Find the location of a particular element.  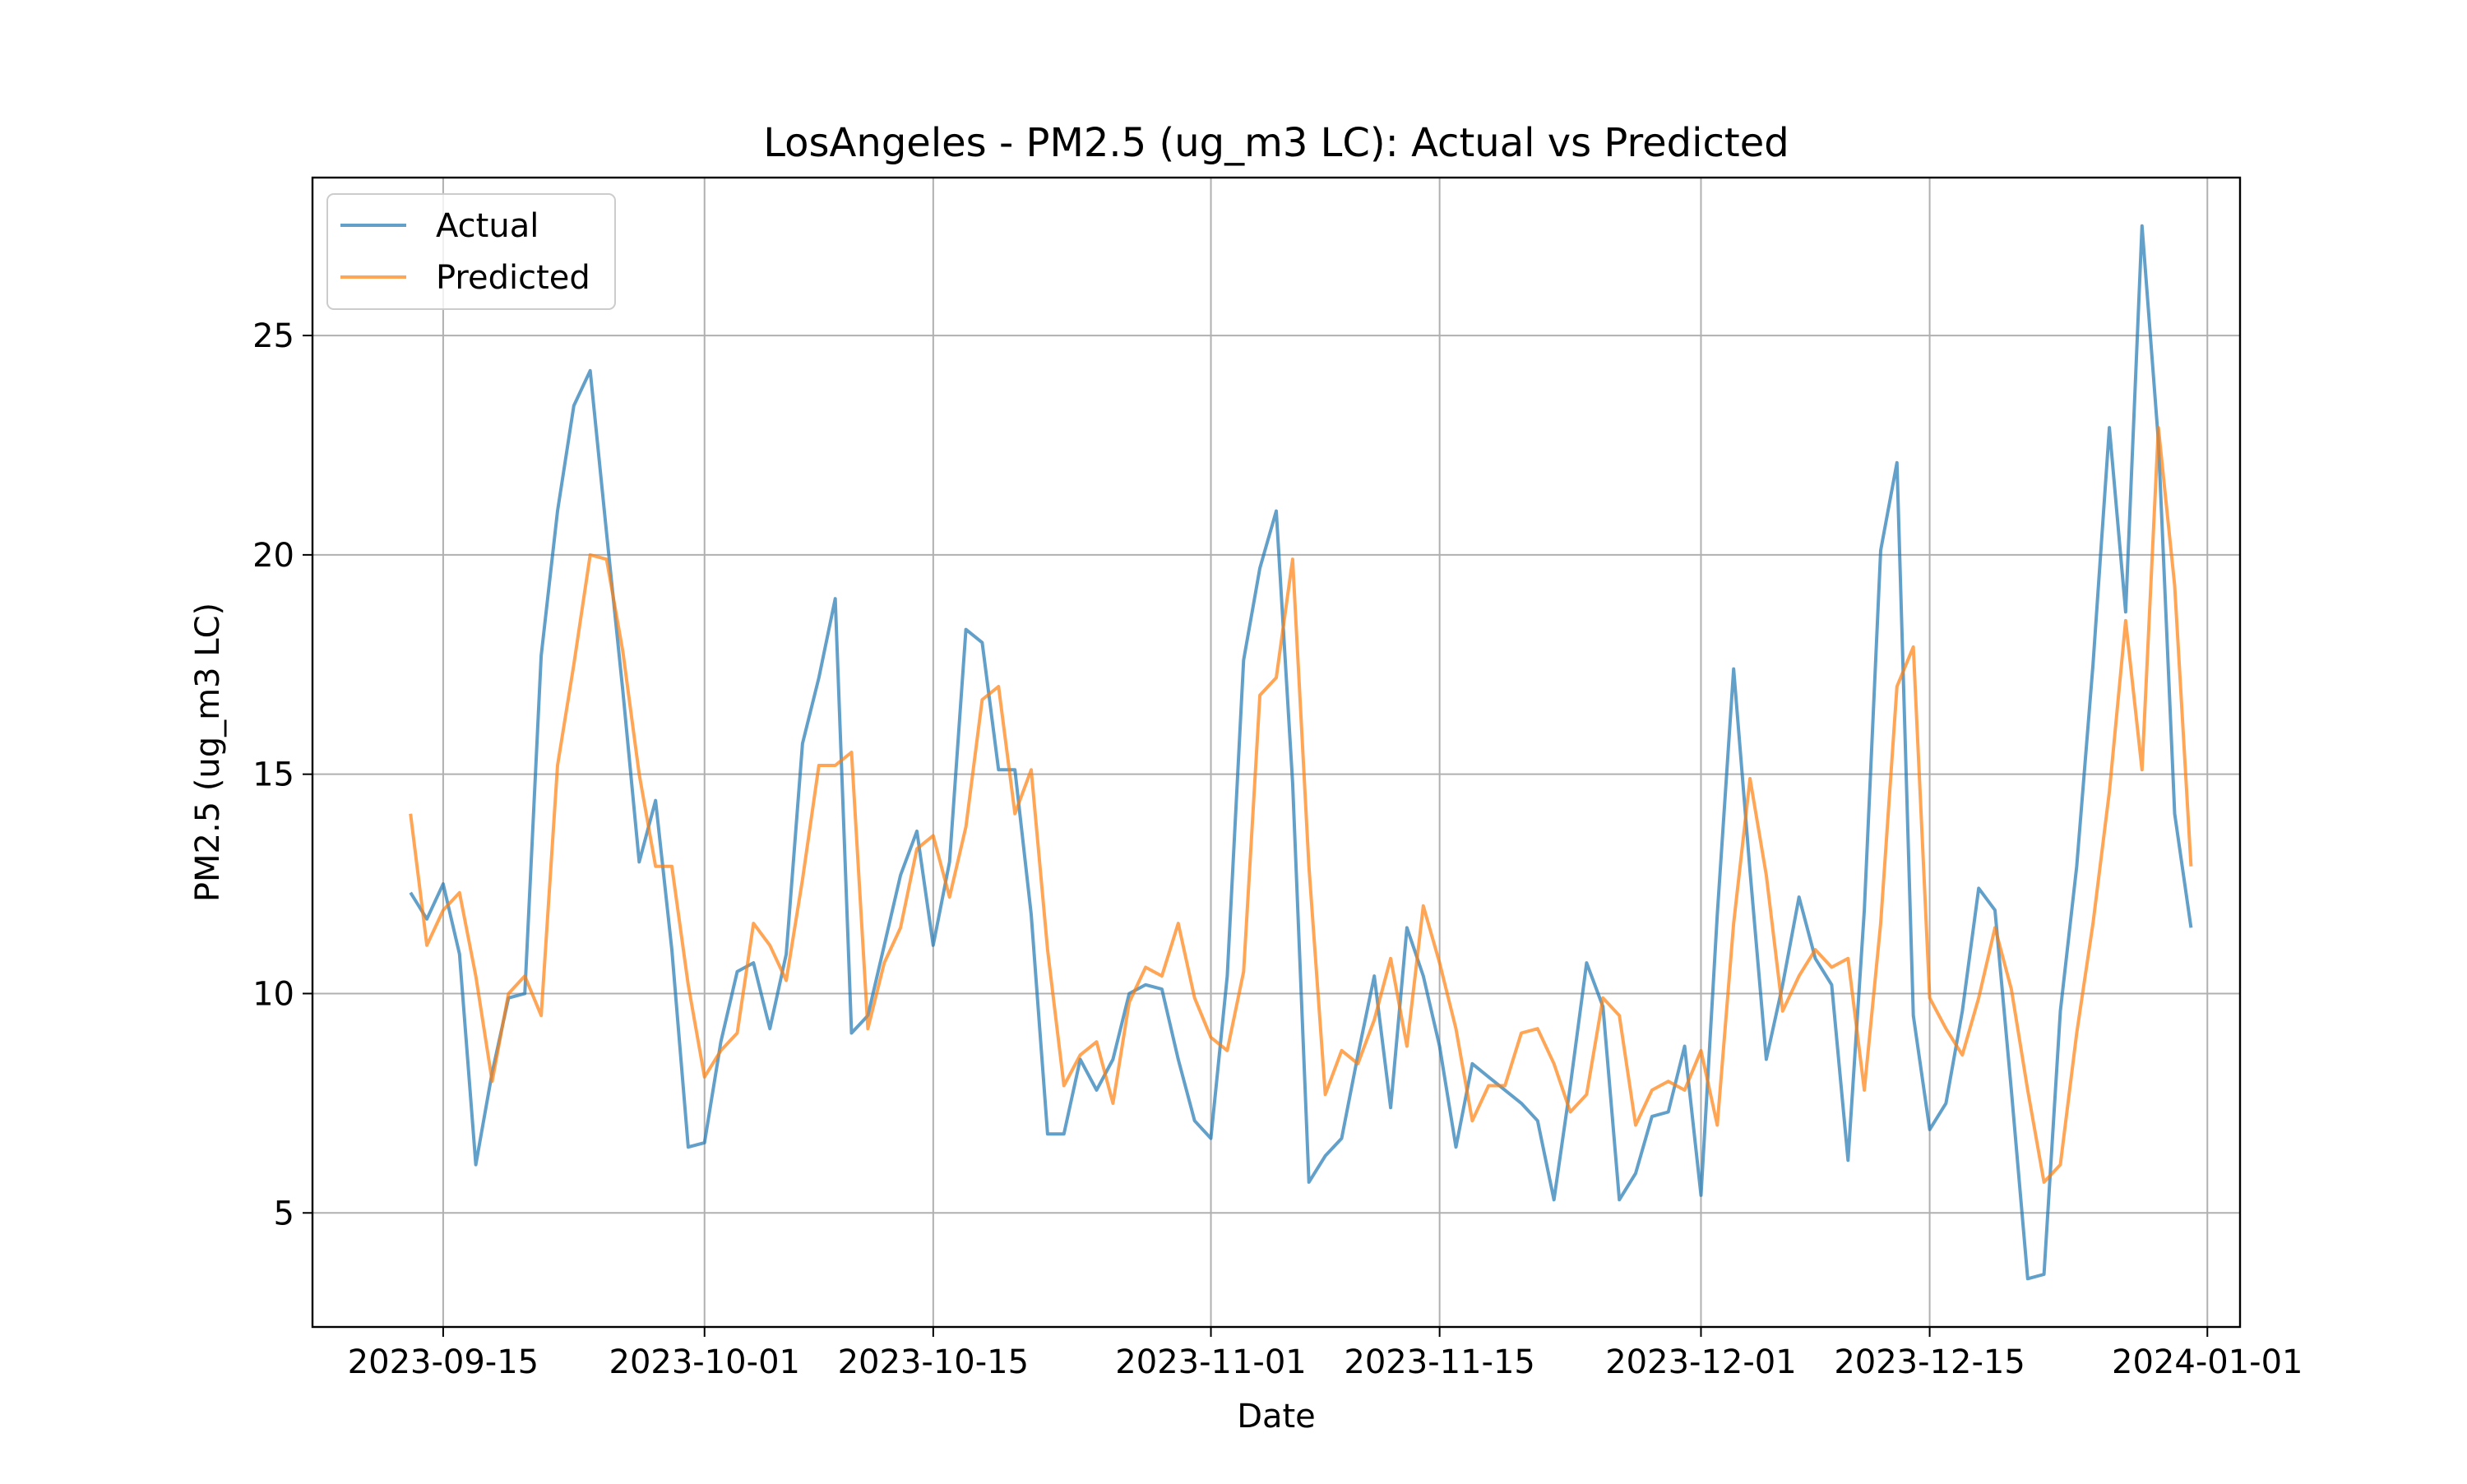

x-tick-label: 2023-12-15 is located at coordinates (1930, 1362).